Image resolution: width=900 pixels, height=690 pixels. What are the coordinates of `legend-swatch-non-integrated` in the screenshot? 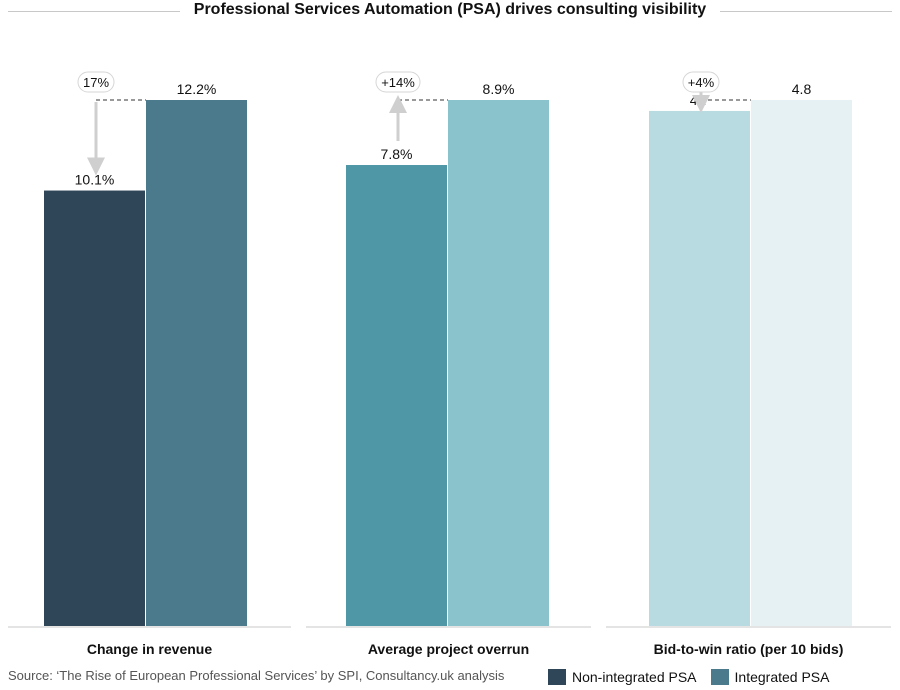 It's located at (557, 677).